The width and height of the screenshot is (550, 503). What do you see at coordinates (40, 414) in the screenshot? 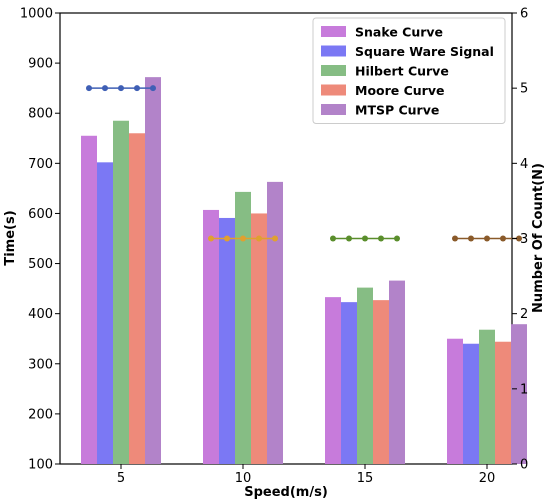
I see `y-tick-label: 200` at bounding box center [40, 414].